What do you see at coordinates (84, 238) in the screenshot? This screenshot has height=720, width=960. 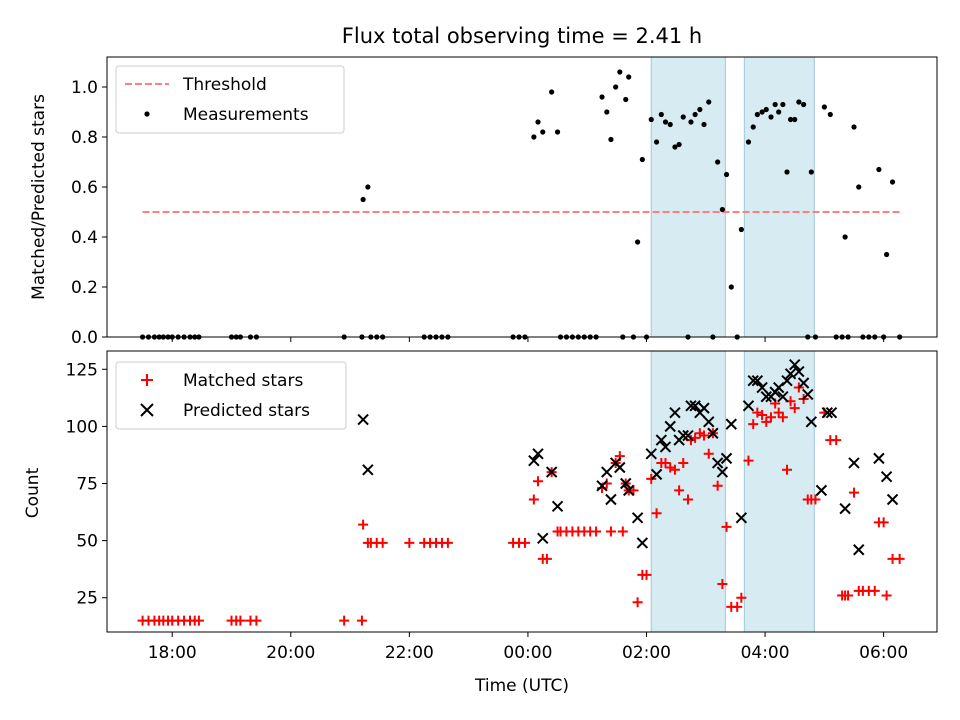 I see `y-tick-label: 0.4` at bounding box center [84, 238].